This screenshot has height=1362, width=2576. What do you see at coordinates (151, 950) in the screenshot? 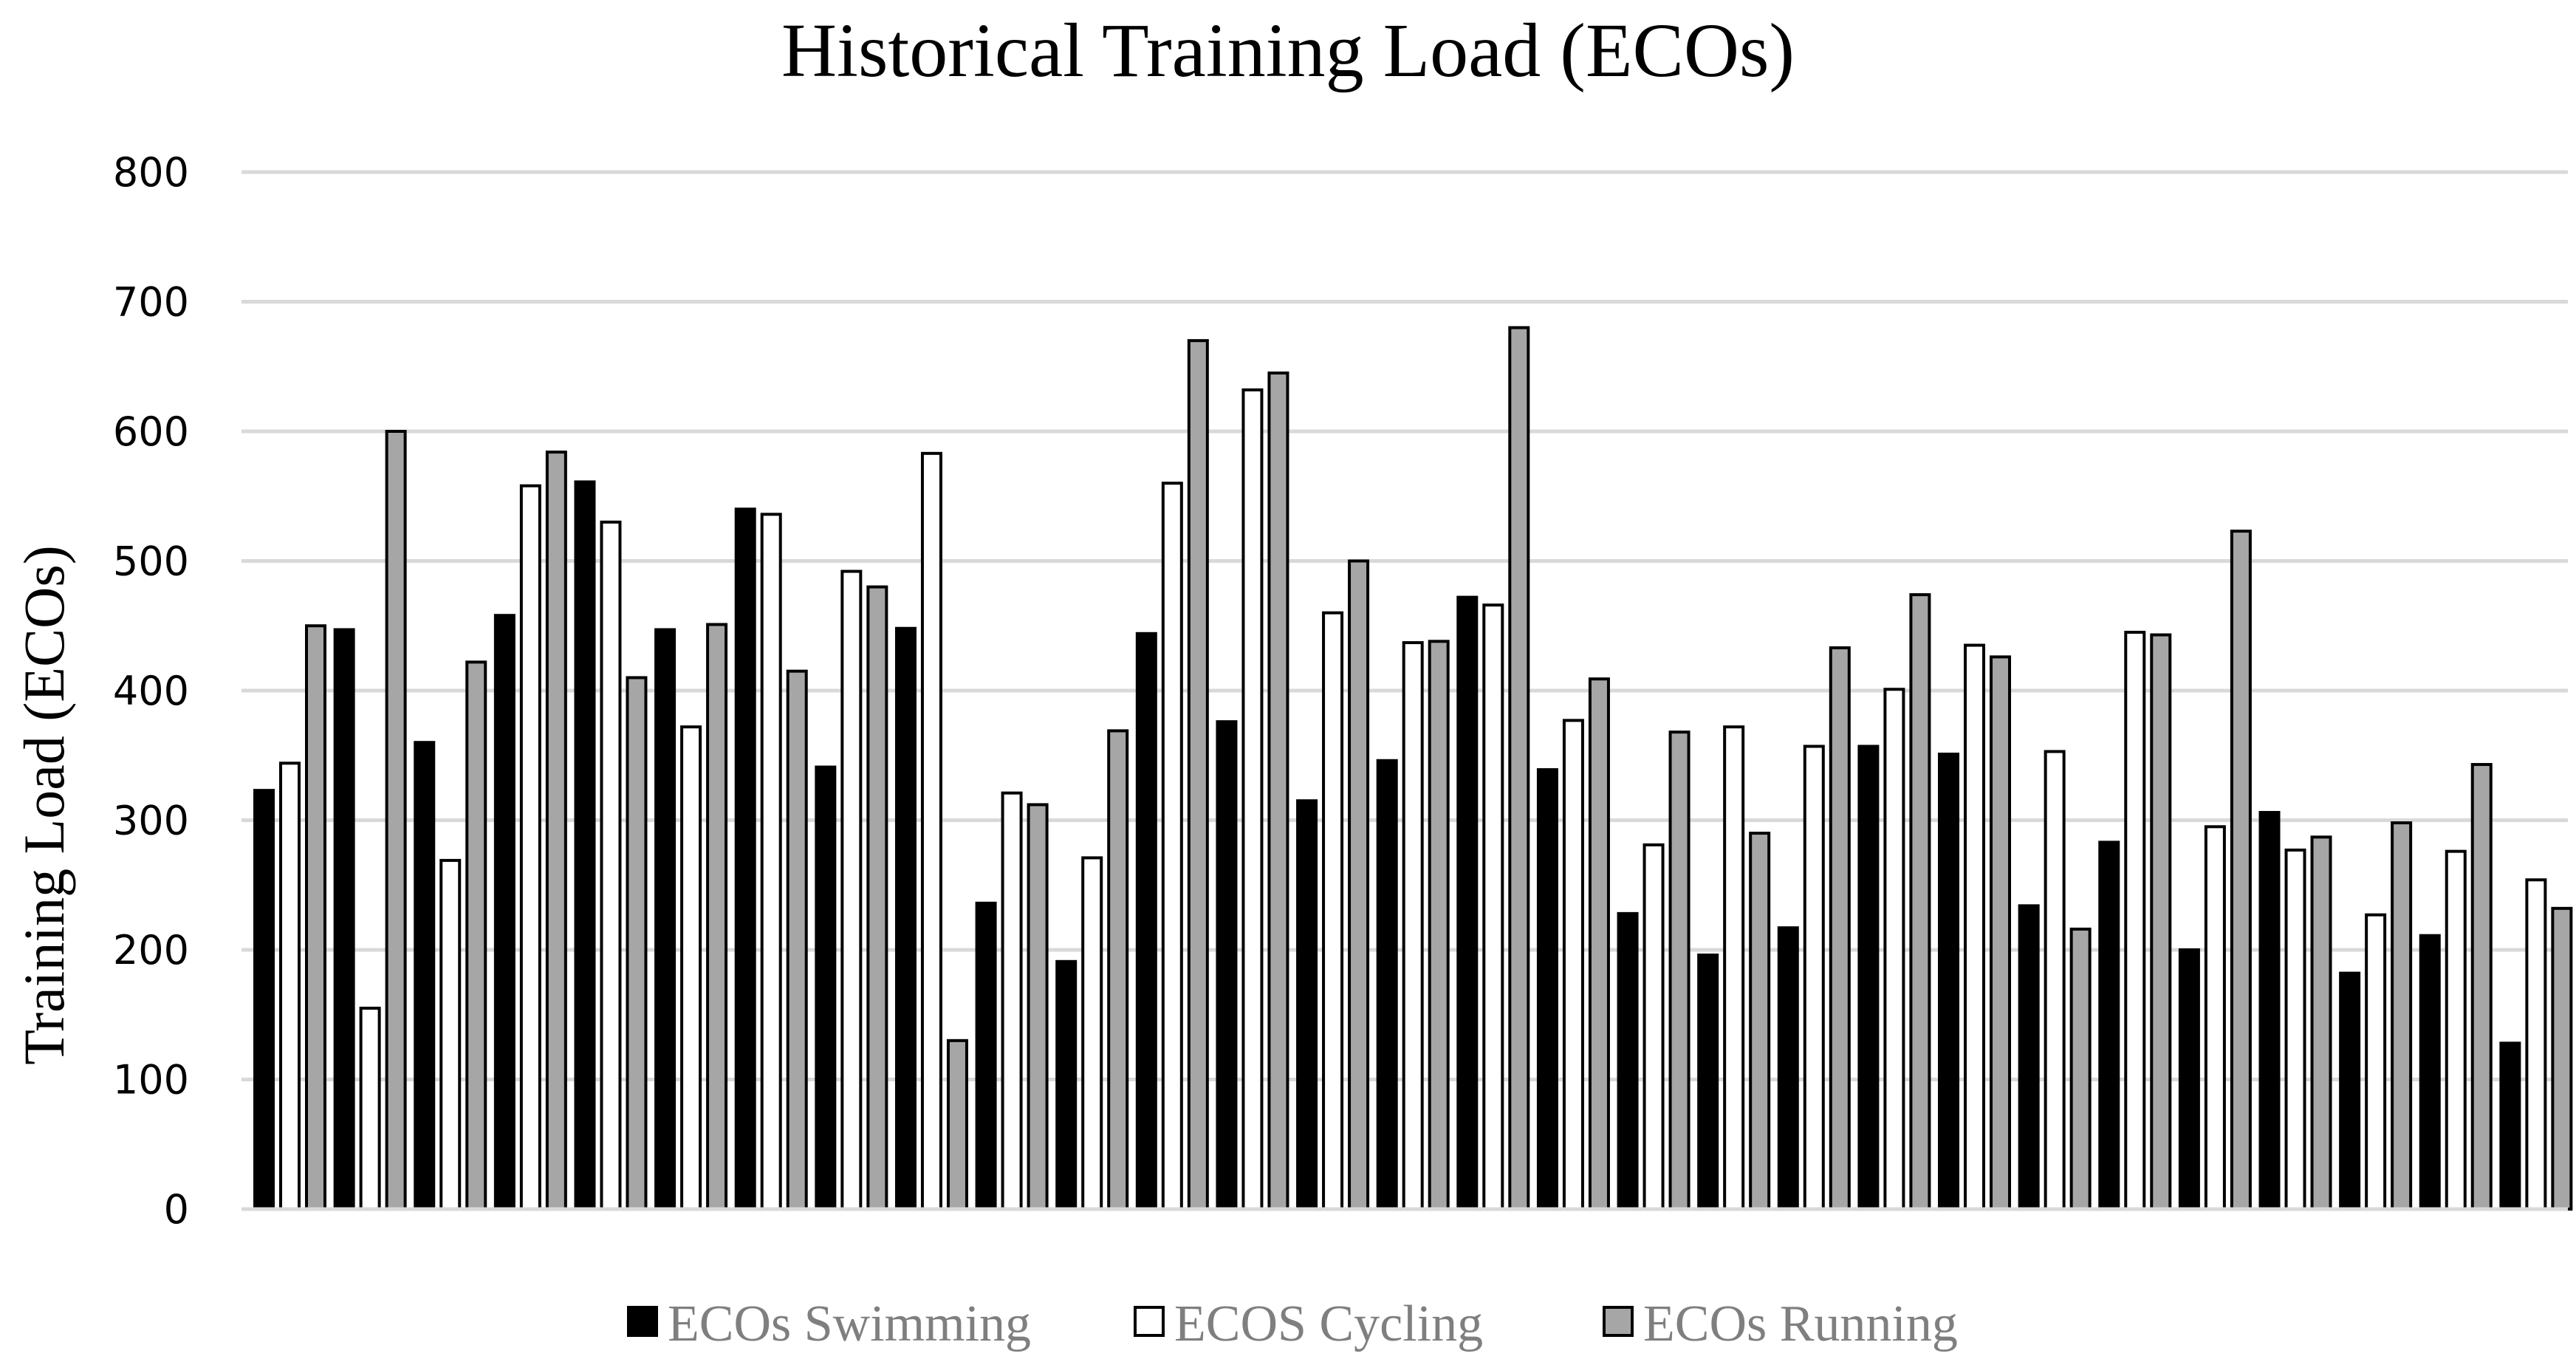
I see `y-tick-label: 200` at bounding box center [151, 950].